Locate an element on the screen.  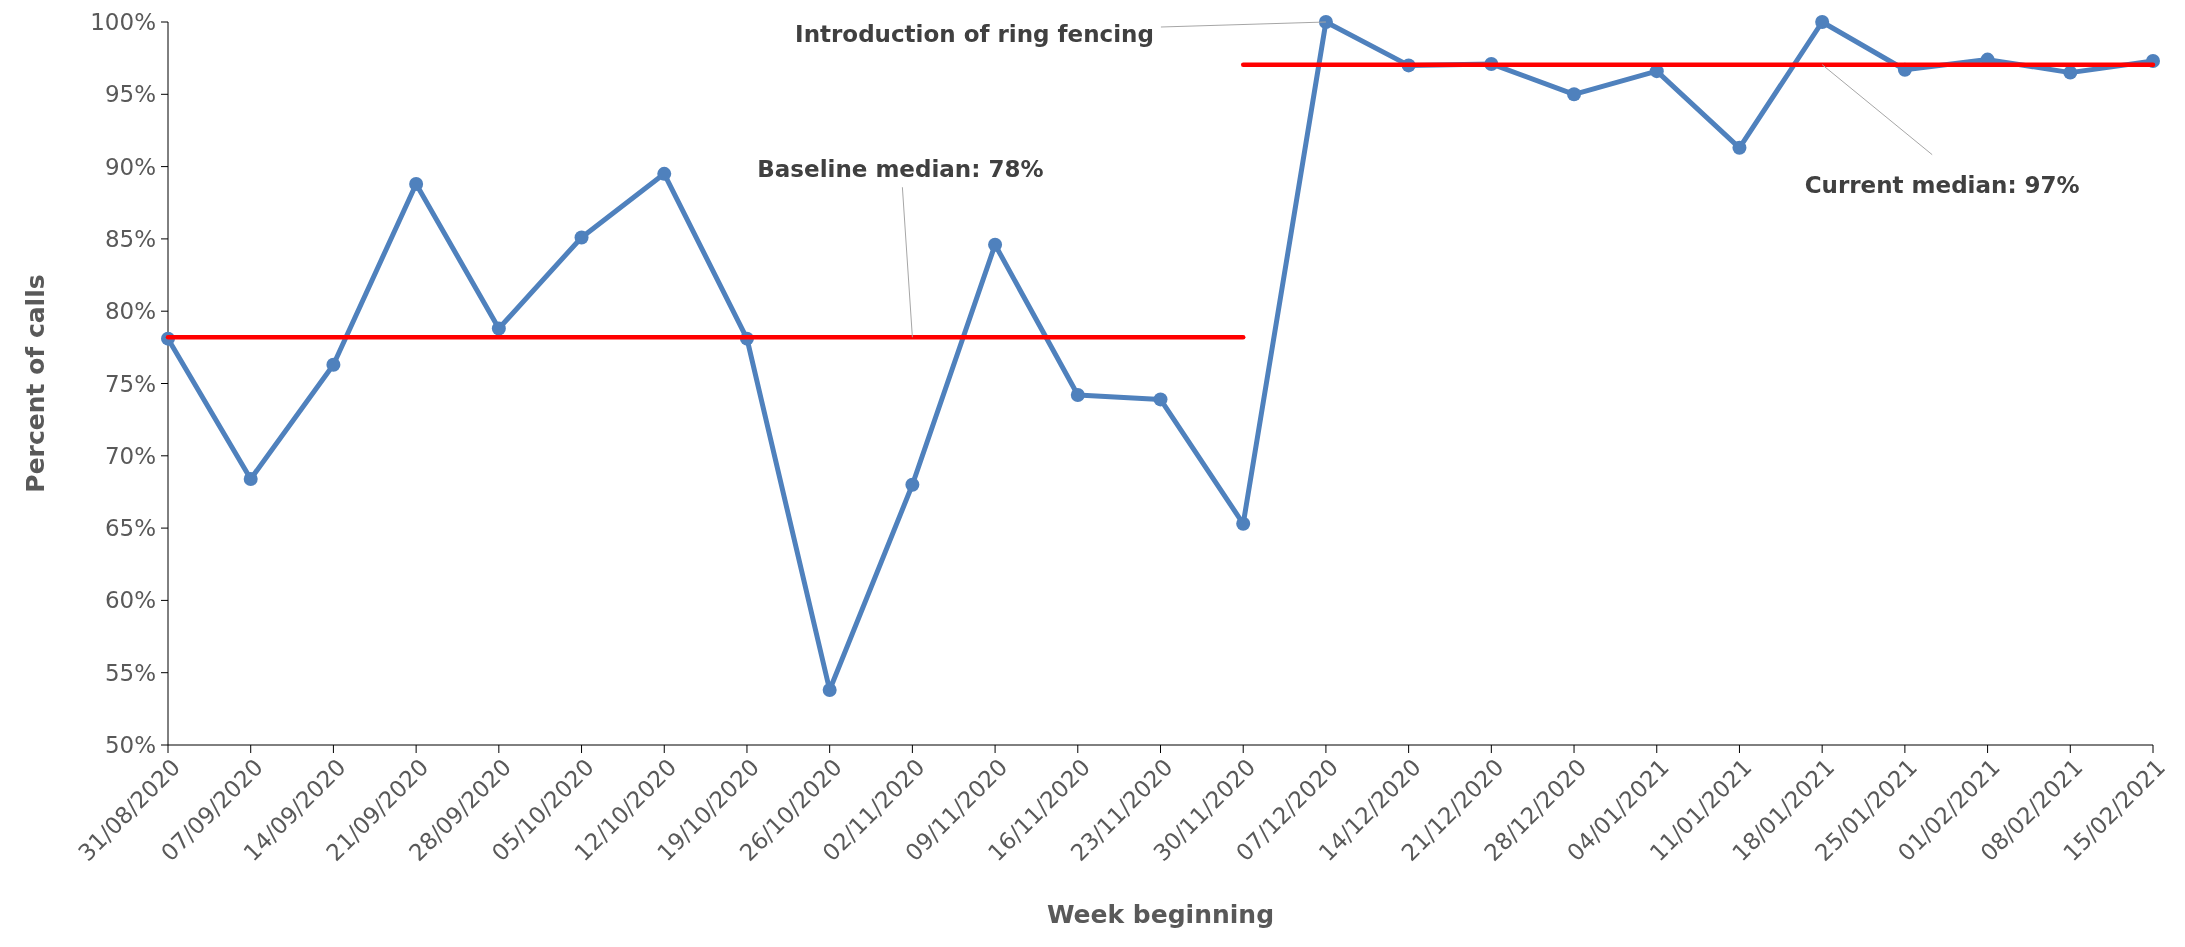
annotation: Baseline median: 78% is located at coordinates (900, 169).